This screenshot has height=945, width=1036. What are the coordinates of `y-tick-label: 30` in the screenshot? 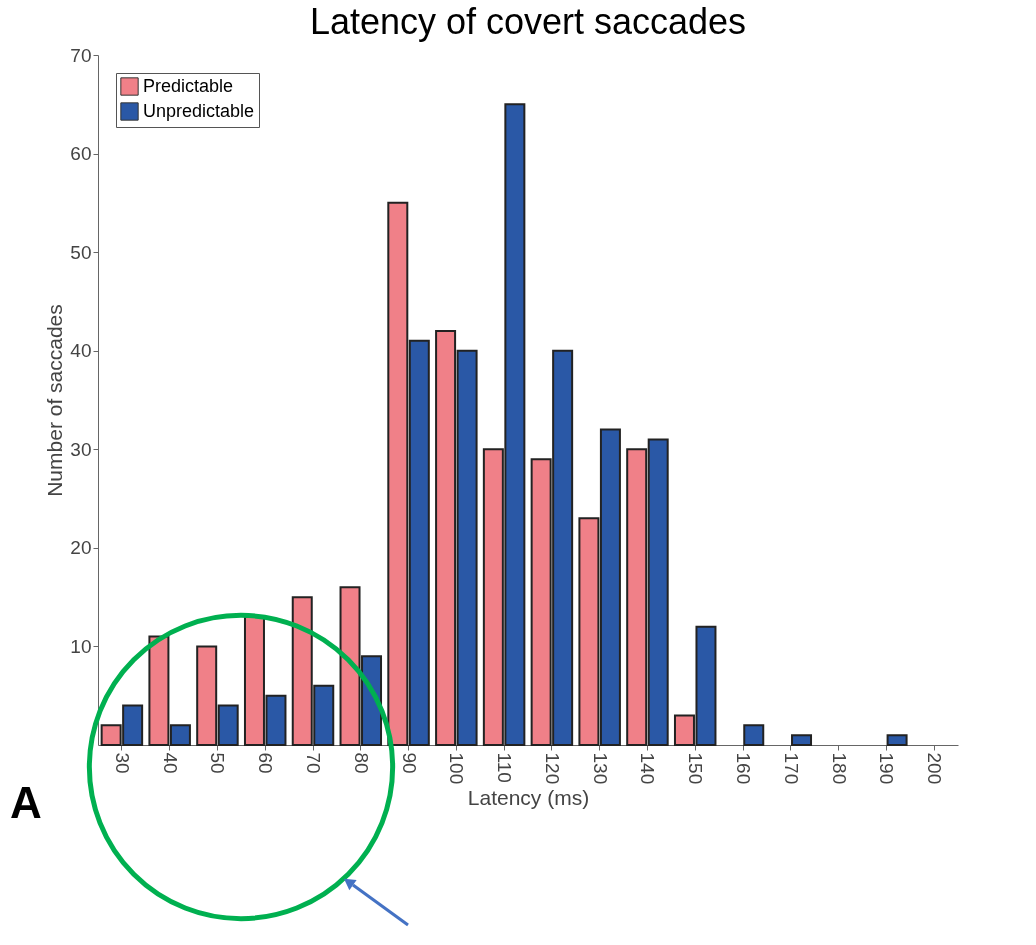 It's located at (81, 449).